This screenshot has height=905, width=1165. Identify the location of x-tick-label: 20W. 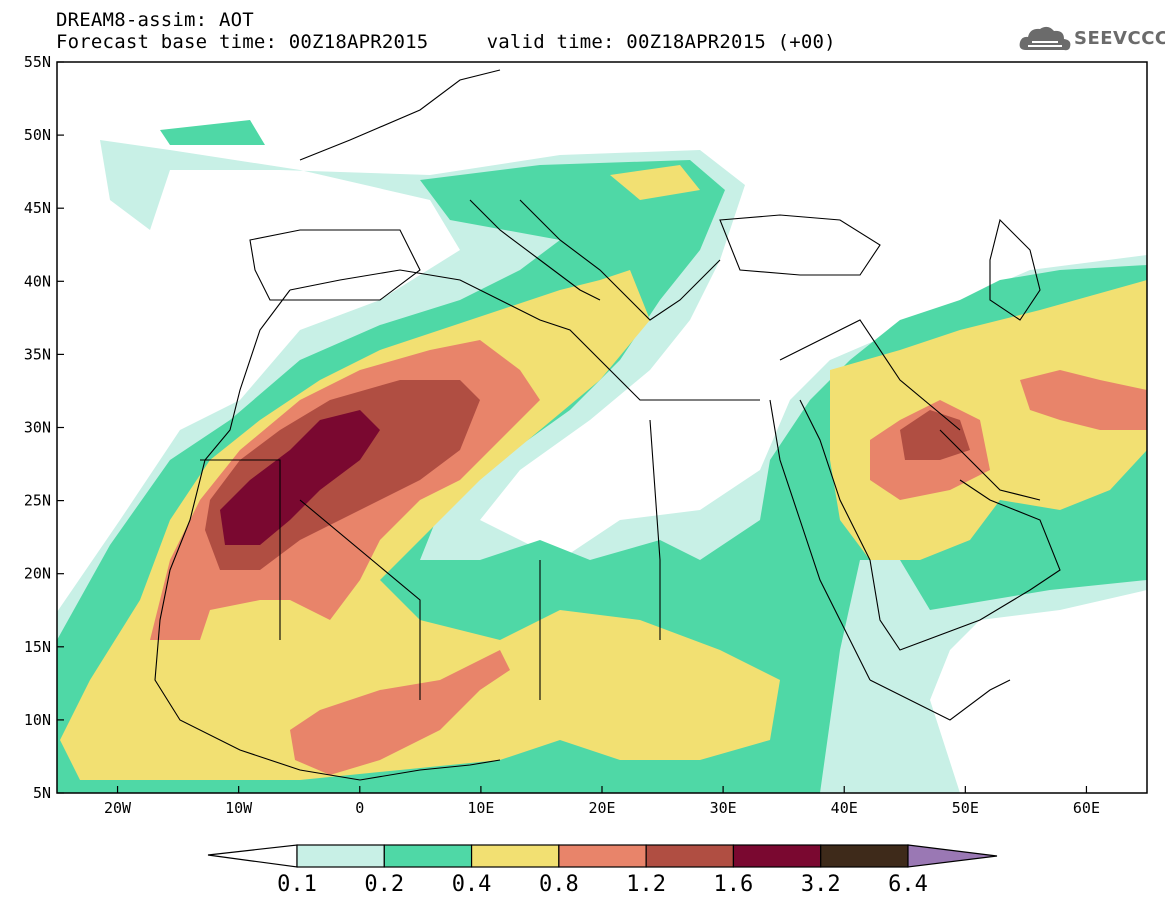
(118, 808).